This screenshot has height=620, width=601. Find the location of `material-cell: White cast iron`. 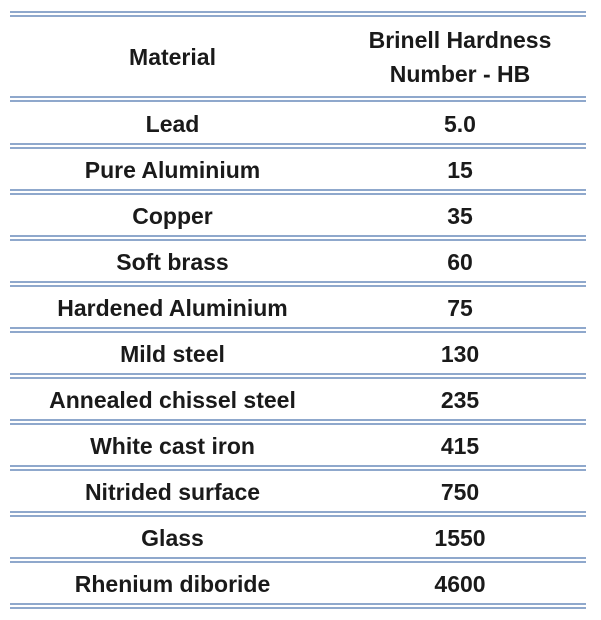

material-cell: White cast iron is located at coordinates (172, 446).